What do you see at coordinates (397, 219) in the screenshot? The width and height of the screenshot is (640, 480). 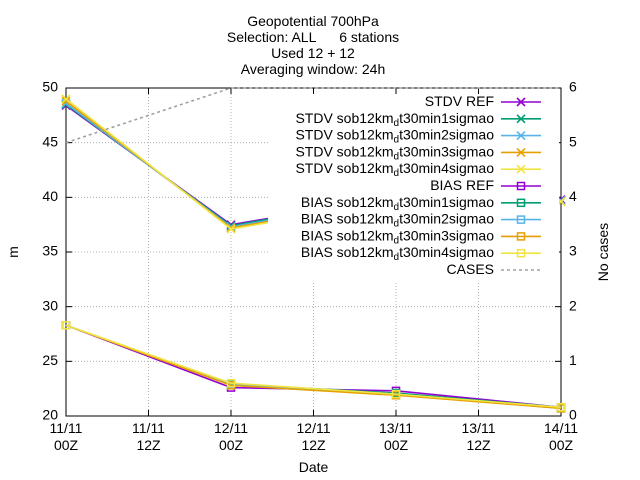 I see `legend-label: BIAS sob12kmdt30min2sigmao` at bounding box center [397, 219].